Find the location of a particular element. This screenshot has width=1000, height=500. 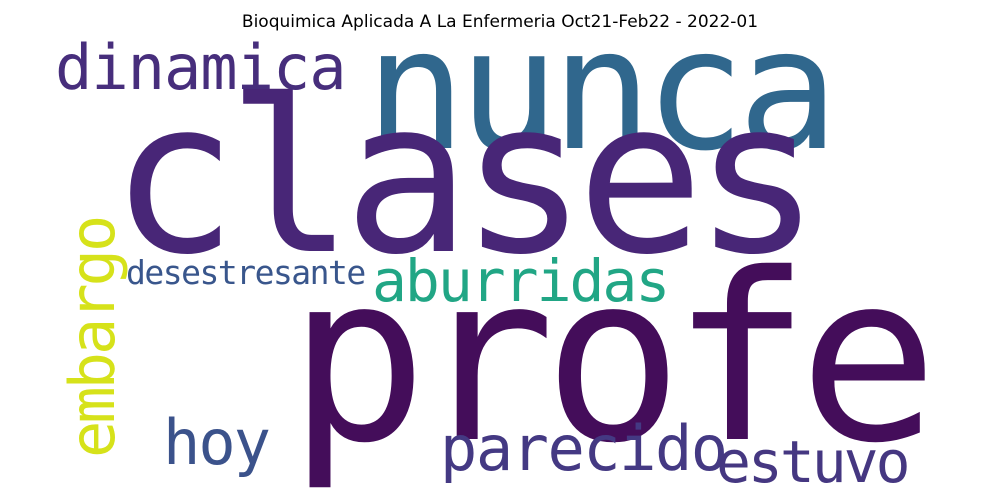

word-dinamica: dinamica is located at coordinates (201, 67).